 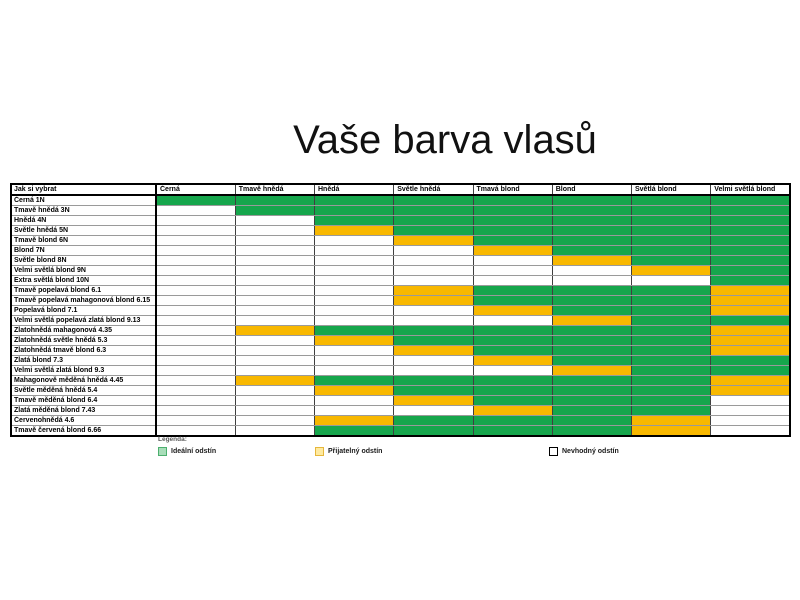 What do you see at coordinates (83, 330) in the screenshot?
I see `row-label: Zlatohnědá mahagonová 4.35` at bounding box center [83, 330].